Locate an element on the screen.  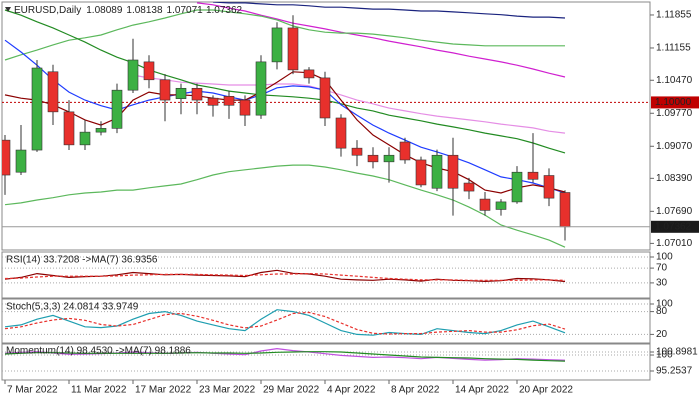
price-label: 1.07362 is located at coordinates (673, 226).